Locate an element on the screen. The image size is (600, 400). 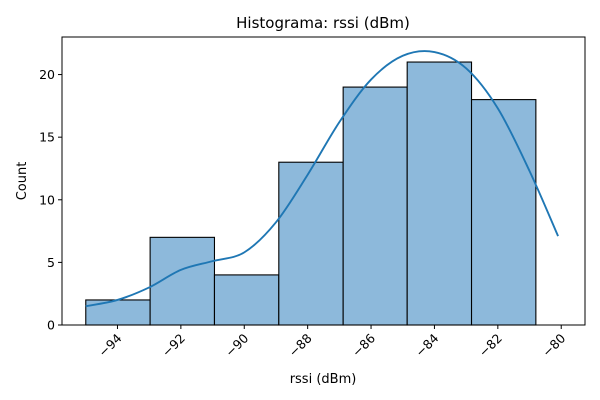
y-tick-label: 5 is located at coordinates (51, 262).